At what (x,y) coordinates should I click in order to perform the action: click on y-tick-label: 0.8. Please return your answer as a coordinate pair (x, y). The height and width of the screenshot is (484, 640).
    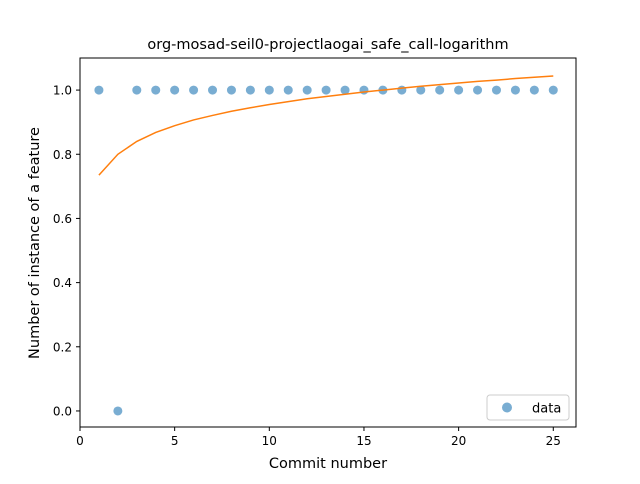
    Looking at the image, I should click on (62, 155).